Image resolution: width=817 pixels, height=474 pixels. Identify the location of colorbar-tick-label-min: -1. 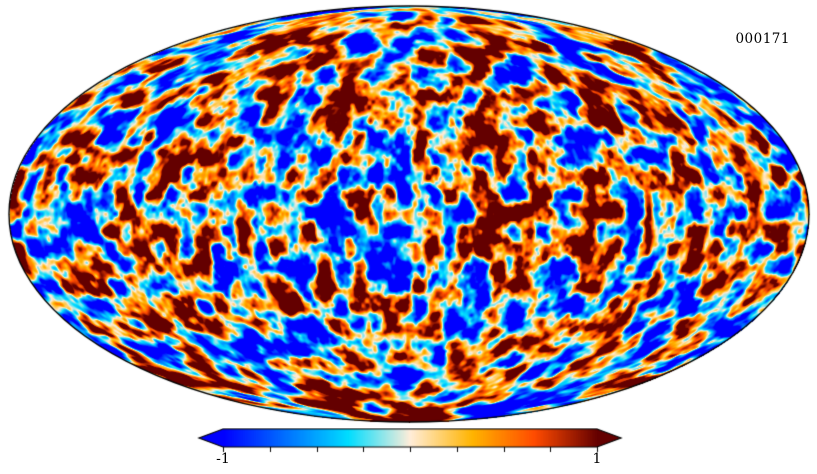
(223, 459).